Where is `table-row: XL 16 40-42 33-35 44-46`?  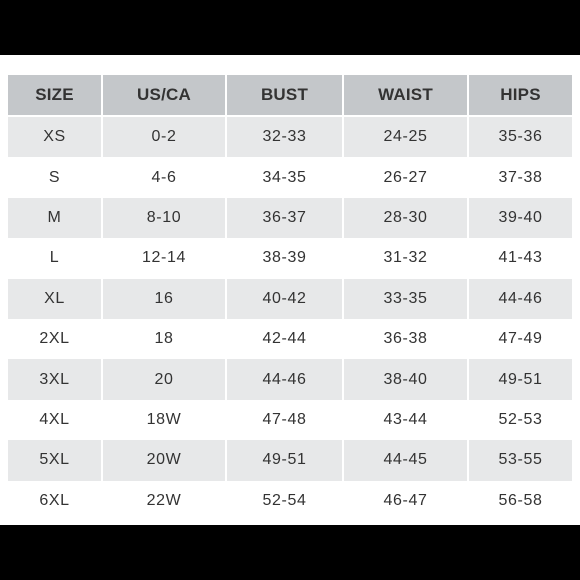 table-row: XL 16 40-42 33-35 44-46 is located at coordinates (290, 298).